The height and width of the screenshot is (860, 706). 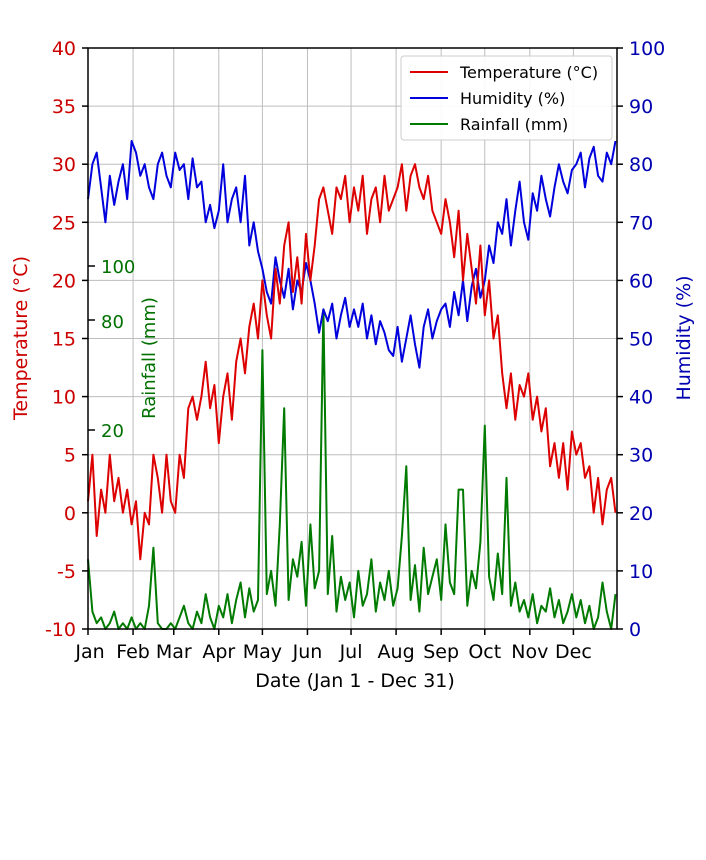 What do you see at coordinates (174, 652) in the screenshot?
I see `x-tick-label: Mar` at bounding box center [174, 652].